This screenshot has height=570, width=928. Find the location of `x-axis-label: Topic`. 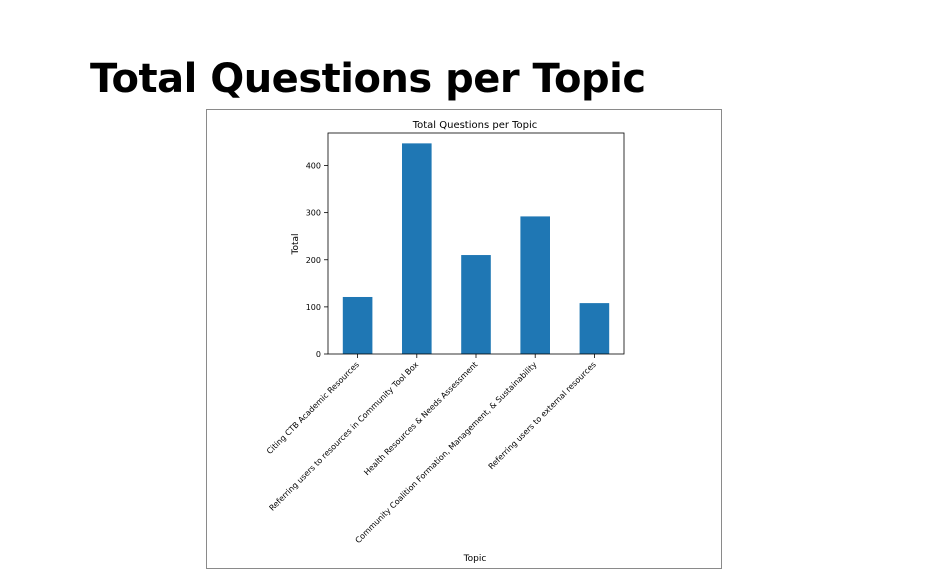

x-axis-label: Topic is located at coordinates (475, 559).